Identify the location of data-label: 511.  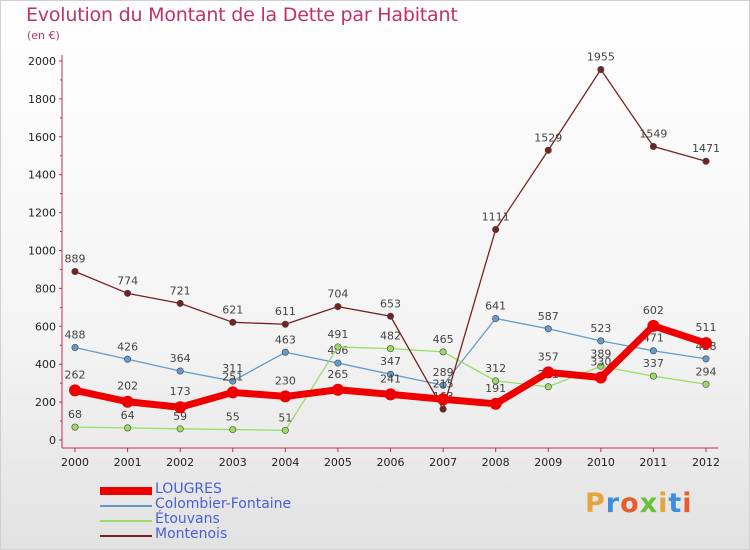
(706, 327).